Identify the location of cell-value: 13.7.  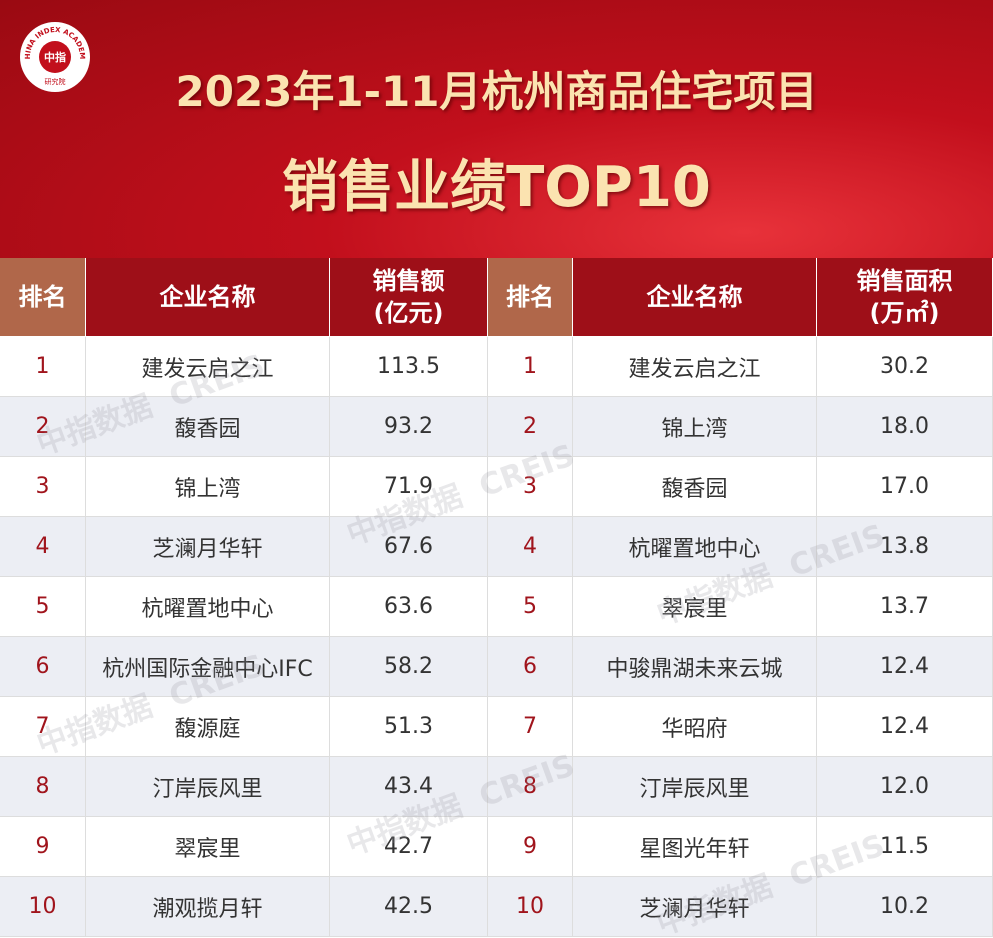
(905, 607).